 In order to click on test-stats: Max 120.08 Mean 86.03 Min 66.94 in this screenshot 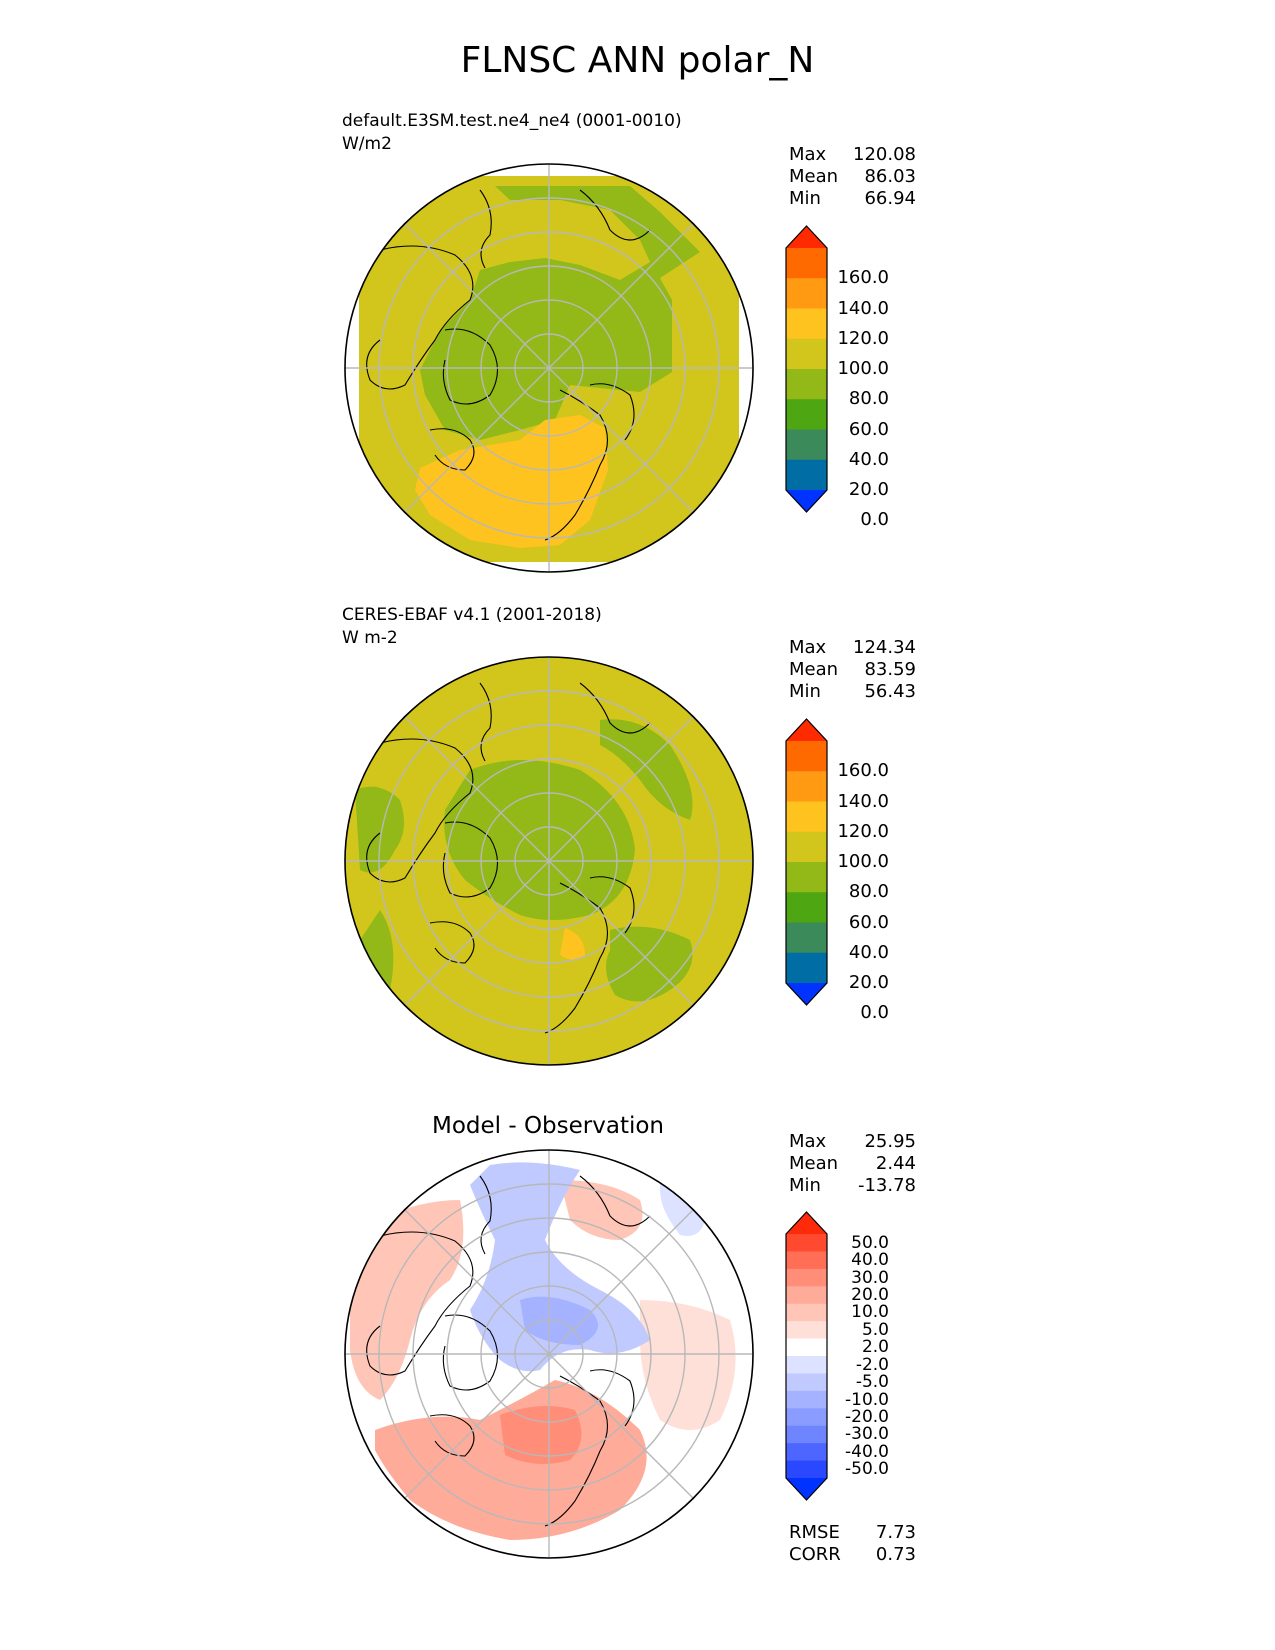, I will do `click(852, 177)`.